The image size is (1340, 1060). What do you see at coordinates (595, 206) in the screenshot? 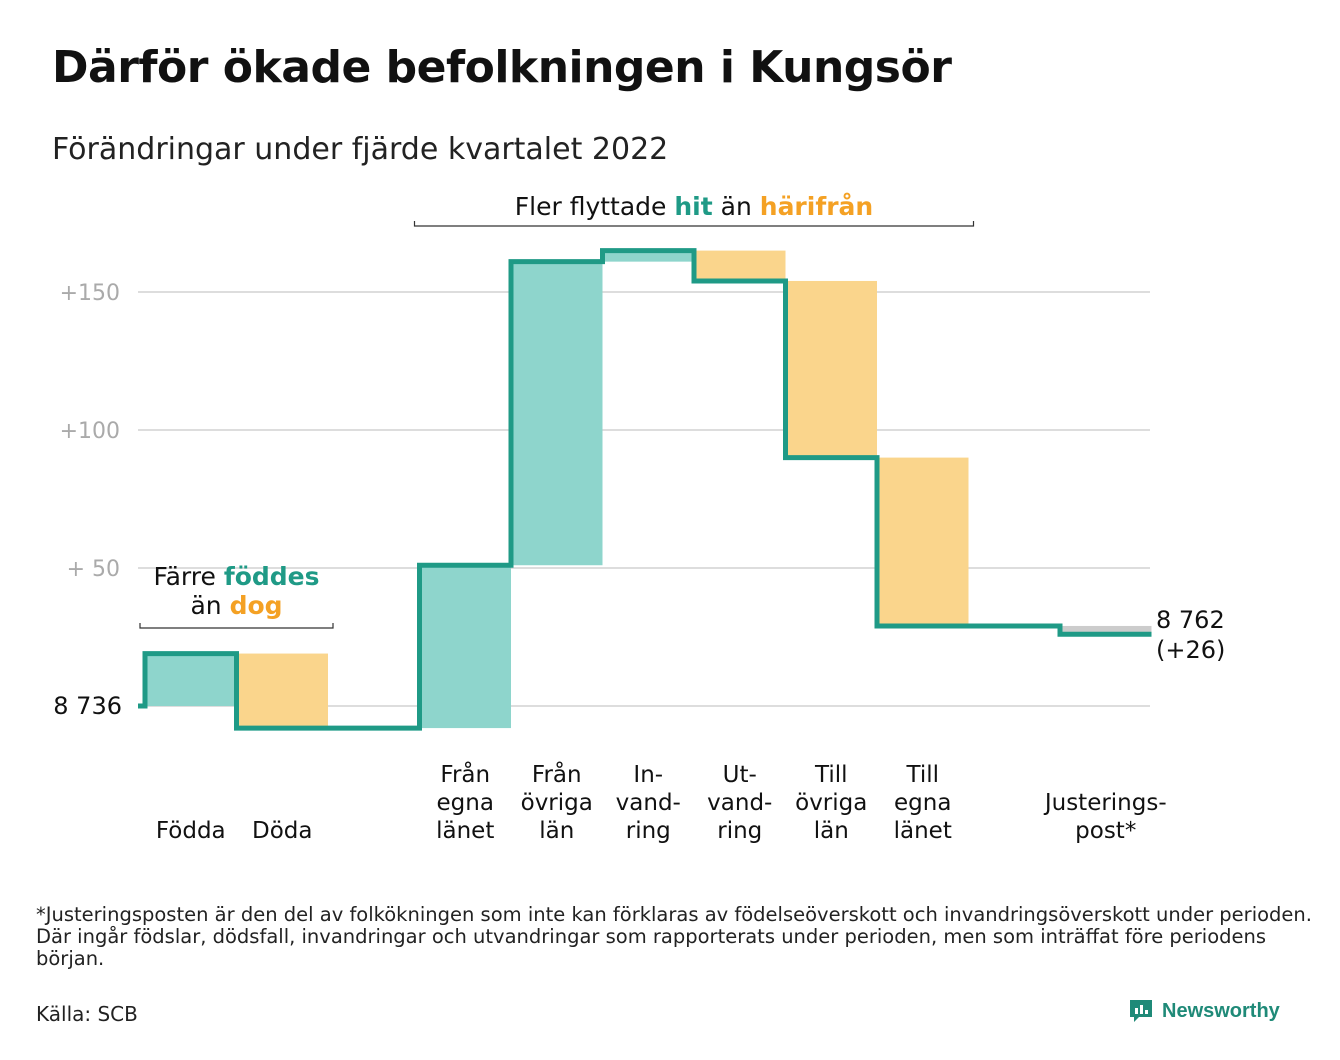
I see `annotation-segment: Fler flyttade` at bounding box center [595, 206].